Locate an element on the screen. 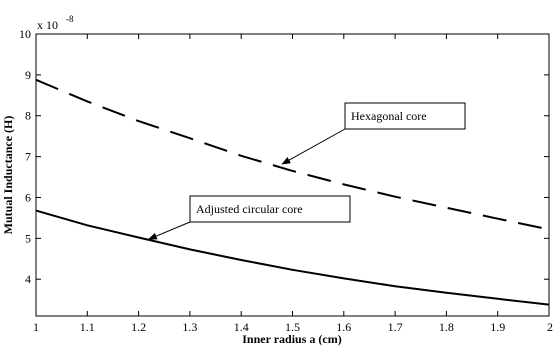  annotation-adjusted-circular-core-box is located at coordinates (270, 209).